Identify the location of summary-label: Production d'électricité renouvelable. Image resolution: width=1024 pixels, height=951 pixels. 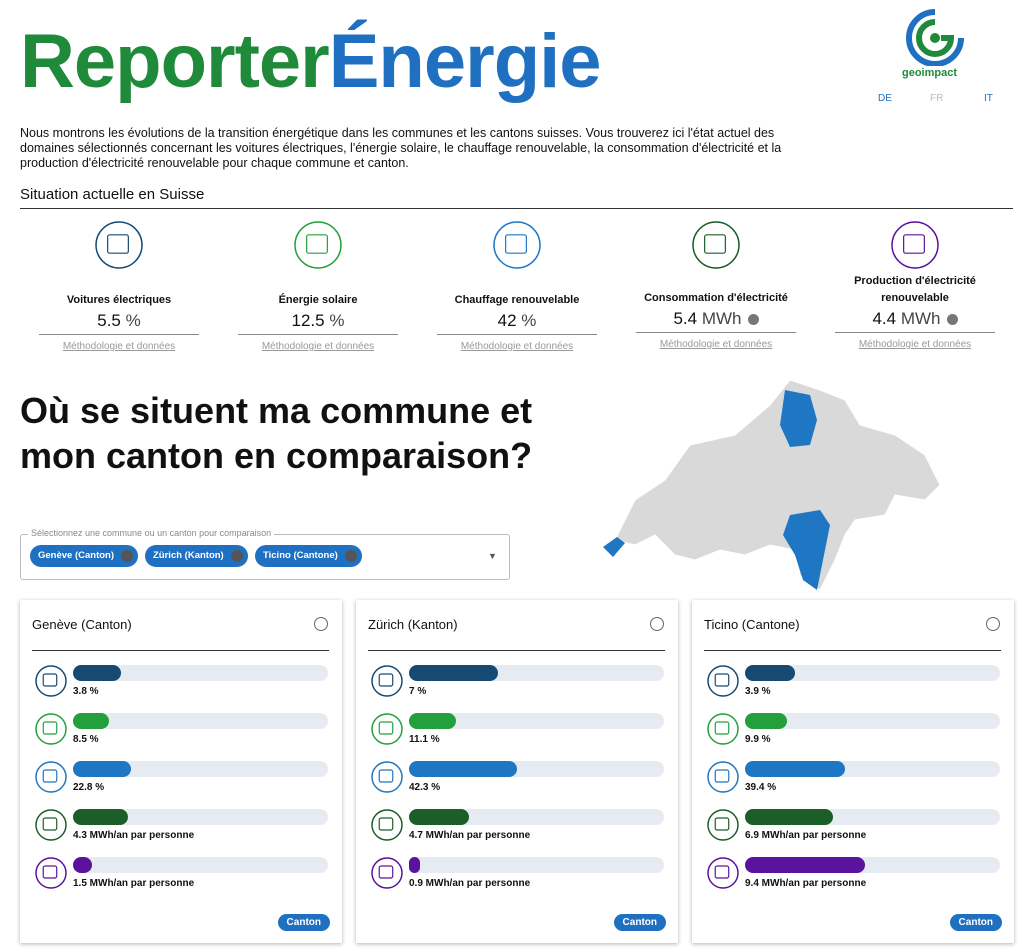
(915, 289).